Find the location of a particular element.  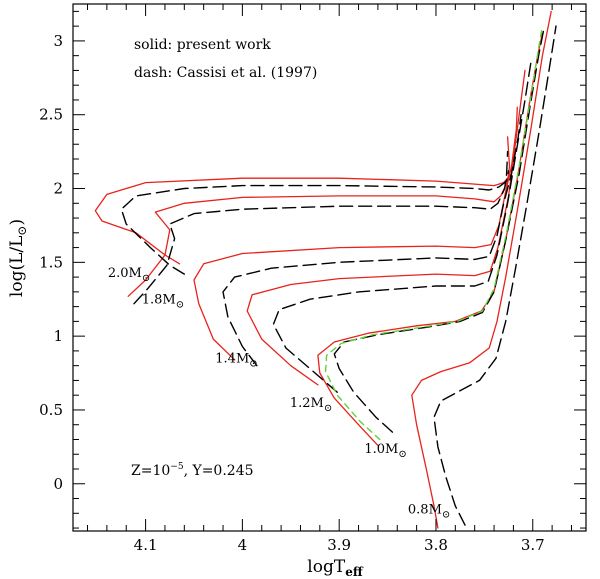

mass-label-0-8m: 0.8M⊙ is located at coordinates (429, 511).